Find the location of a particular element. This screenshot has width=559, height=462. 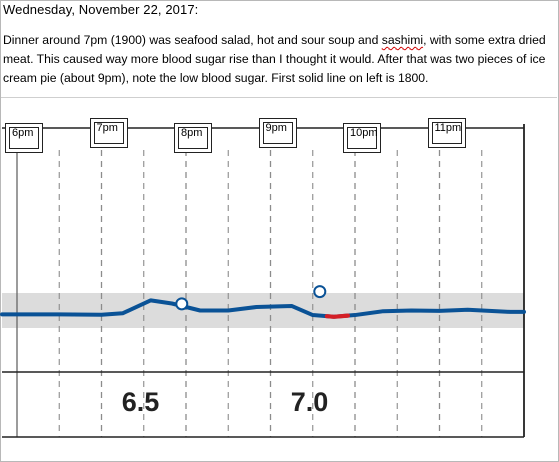

time-label: 9pm is located at coordinates (277, 133).